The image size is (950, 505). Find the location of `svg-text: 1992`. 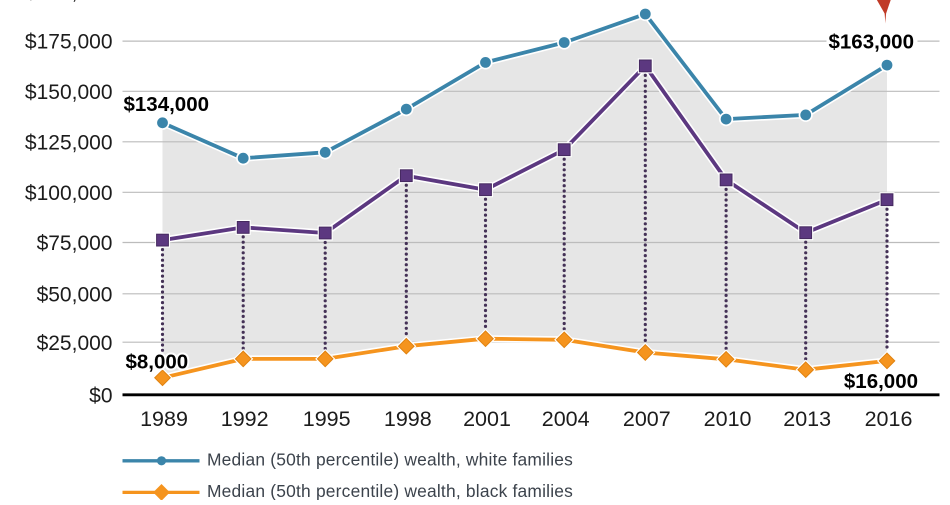

svg-text: 1992 is located at coordinates (245, 419).